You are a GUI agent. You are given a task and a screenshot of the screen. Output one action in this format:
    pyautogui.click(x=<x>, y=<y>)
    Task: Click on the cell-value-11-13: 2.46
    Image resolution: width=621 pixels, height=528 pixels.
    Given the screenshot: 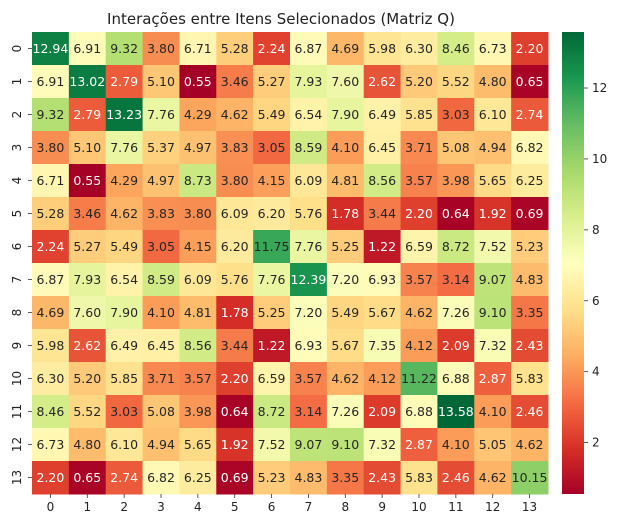 What is the action you would take?
    pyautogui.click(x=530, y=411)
    